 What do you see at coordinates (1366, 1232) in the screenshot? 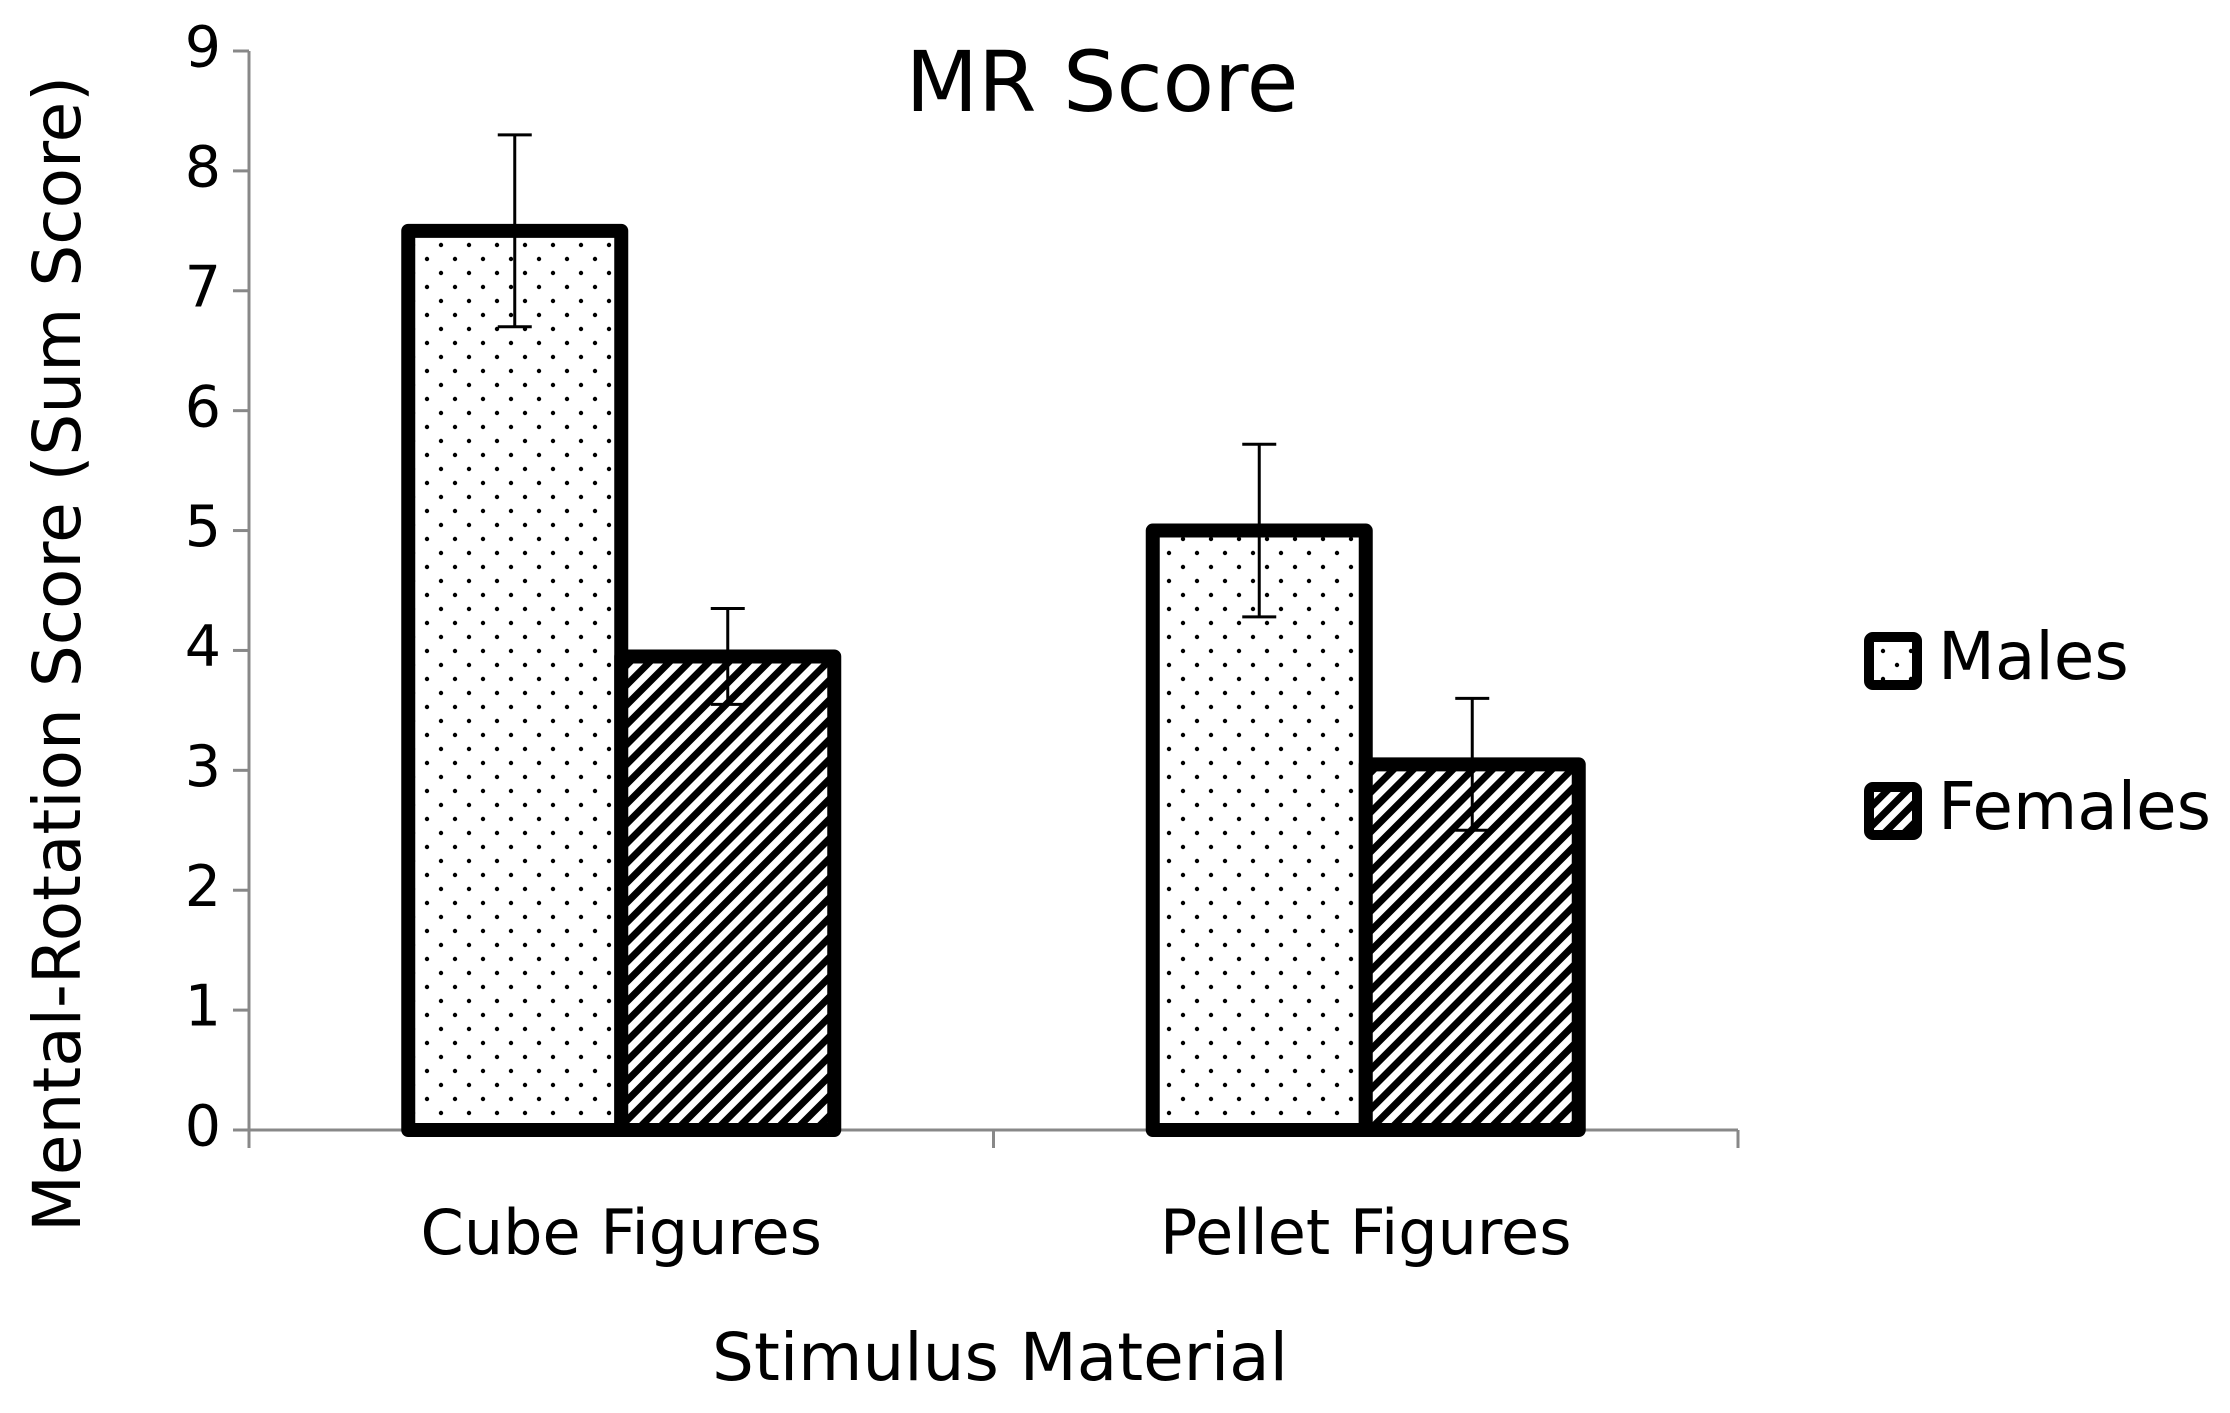
I see `x-tick-label: Pellet Figures` at bounding box center [1366, 1232].